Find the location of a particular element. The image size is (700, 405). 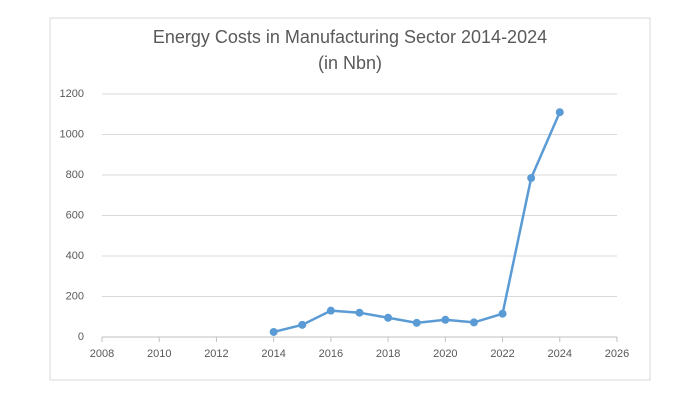

x-tick-label: 2020 is located at coordinates (445, 354).